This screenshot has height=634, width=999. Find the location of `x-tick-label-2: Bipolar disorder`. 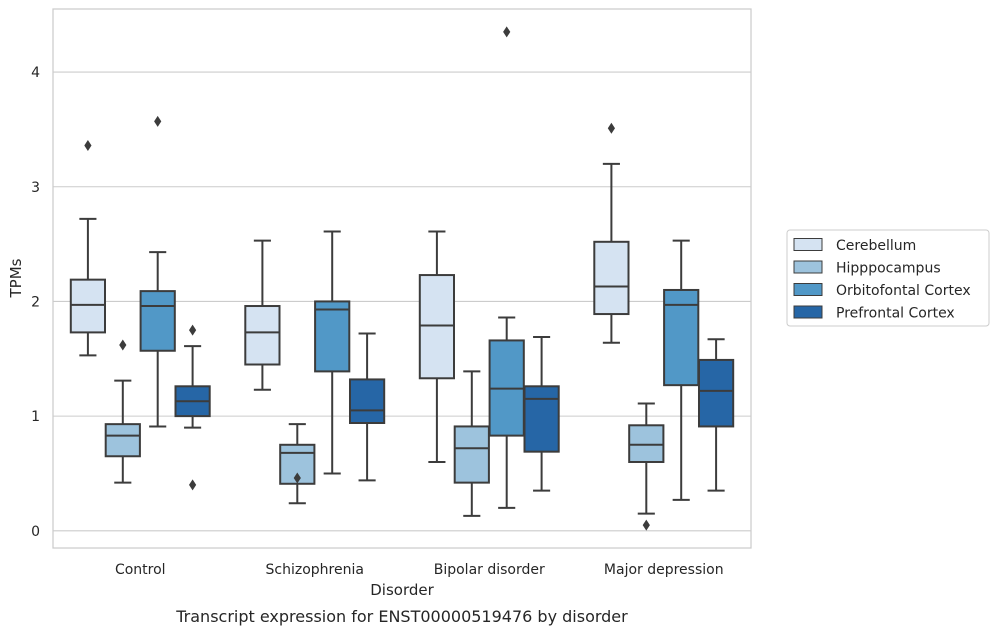

x-tick-label-2: Bipolar disorder is located at coordinates (489, 570).